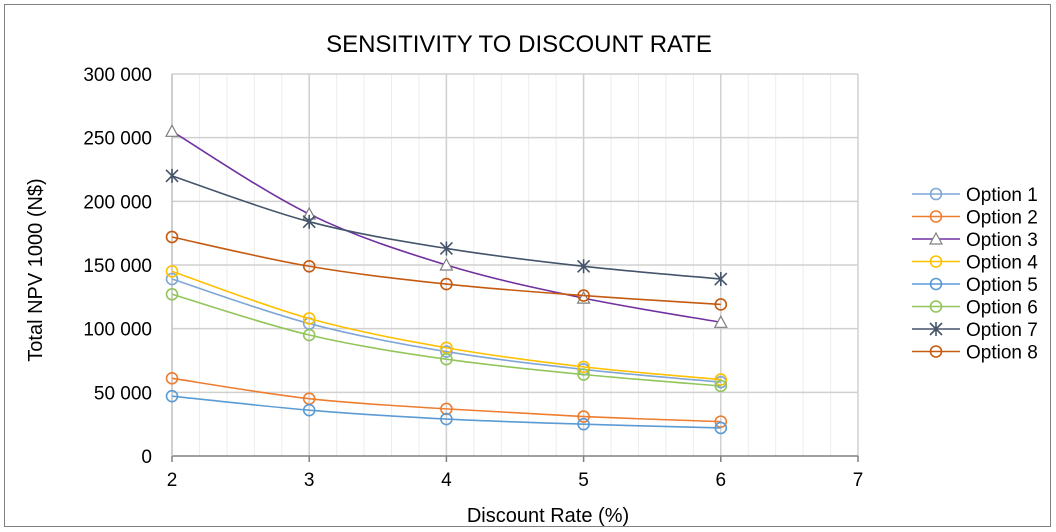 This screenshot has width=1056, height=532. I want to click on y-tick-label: 100 000, so click(117, 330).